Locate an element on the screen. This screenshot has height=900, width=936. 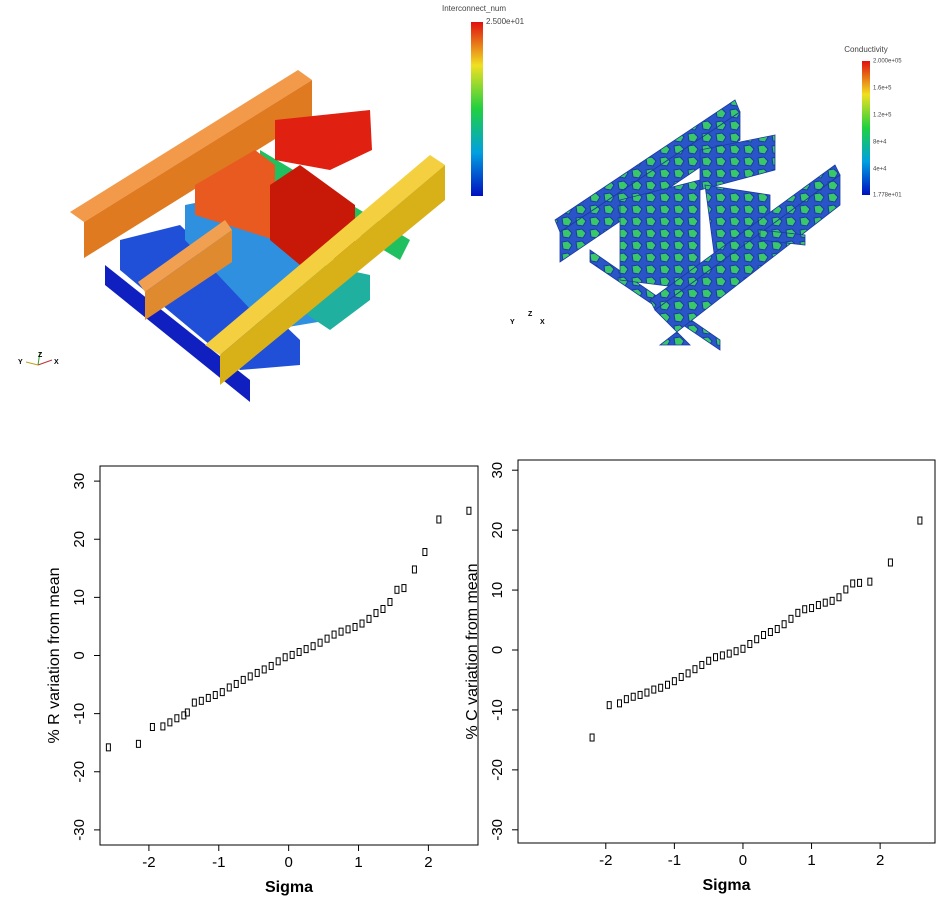
x-tick-label: 1 is located at coordinates (358, 862).